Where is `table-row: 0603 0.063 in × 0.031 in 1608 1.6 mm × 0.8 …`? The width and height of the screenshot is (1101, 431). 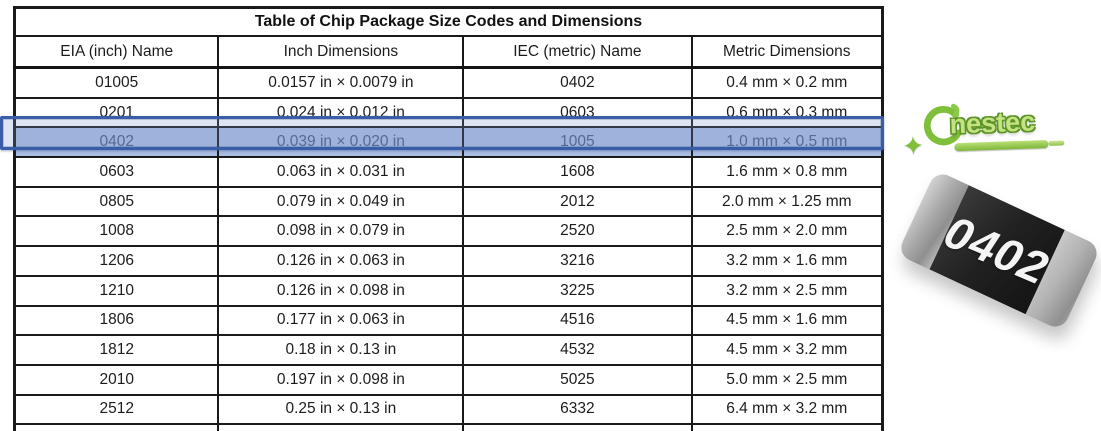 table-row: 0603 0.063 in × 0.031 in 1608 1.6 mm × 0.8 … is located at coordinates (448, 172).